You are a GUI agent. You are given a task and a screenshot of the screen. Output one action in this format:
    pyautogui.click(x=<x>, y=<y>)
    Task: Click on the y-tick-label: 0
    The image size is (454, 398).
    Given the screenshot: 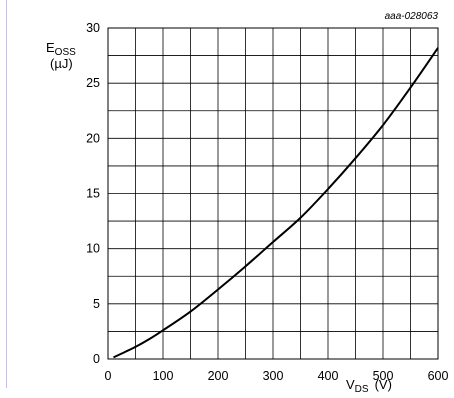 What is the action you would take?
    pyautogui.click(x=96, y=359)
    